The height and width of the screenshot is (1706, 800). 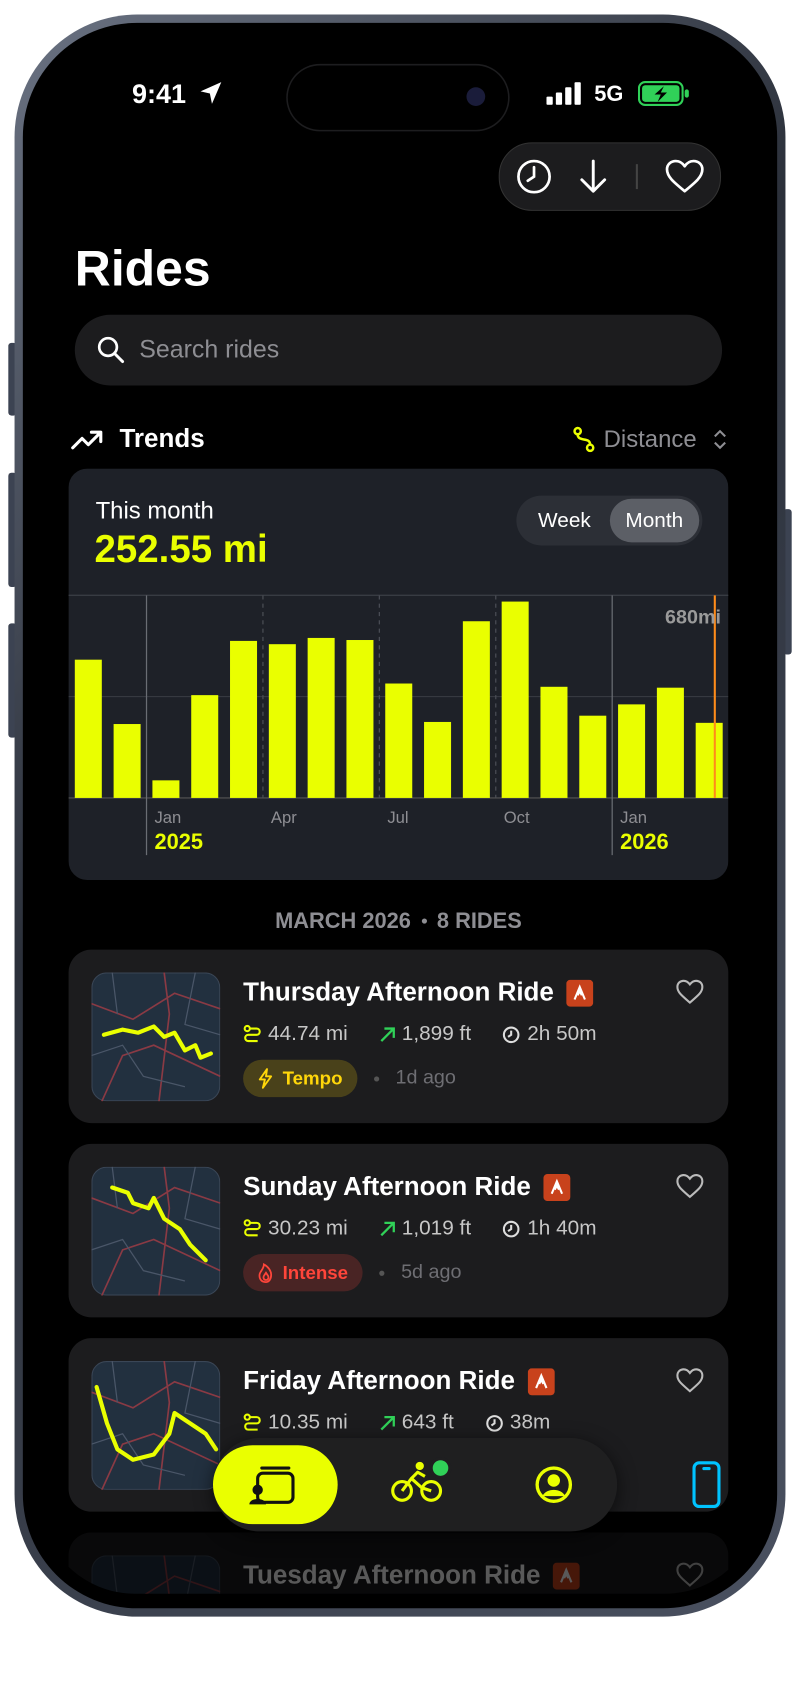 I want to click on ride-title: Tuesday Afternoon Ride, so click(x=392, y=1575).